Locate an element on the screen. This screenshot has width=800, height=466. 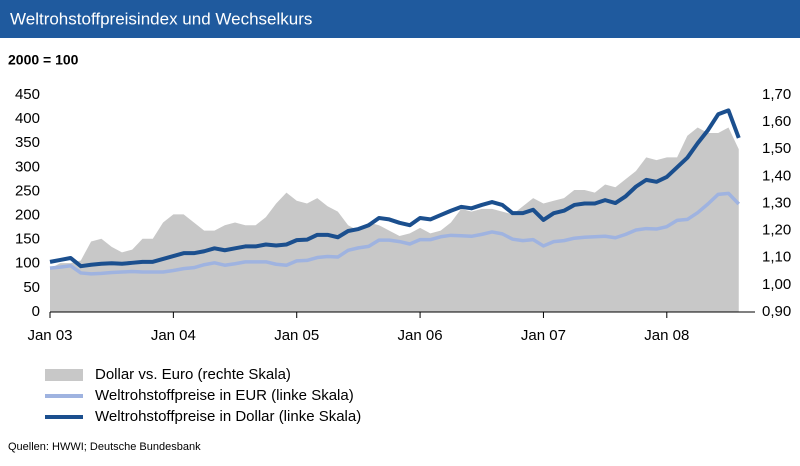
y-tick-label: 50 is located at coordinates (31, 287).